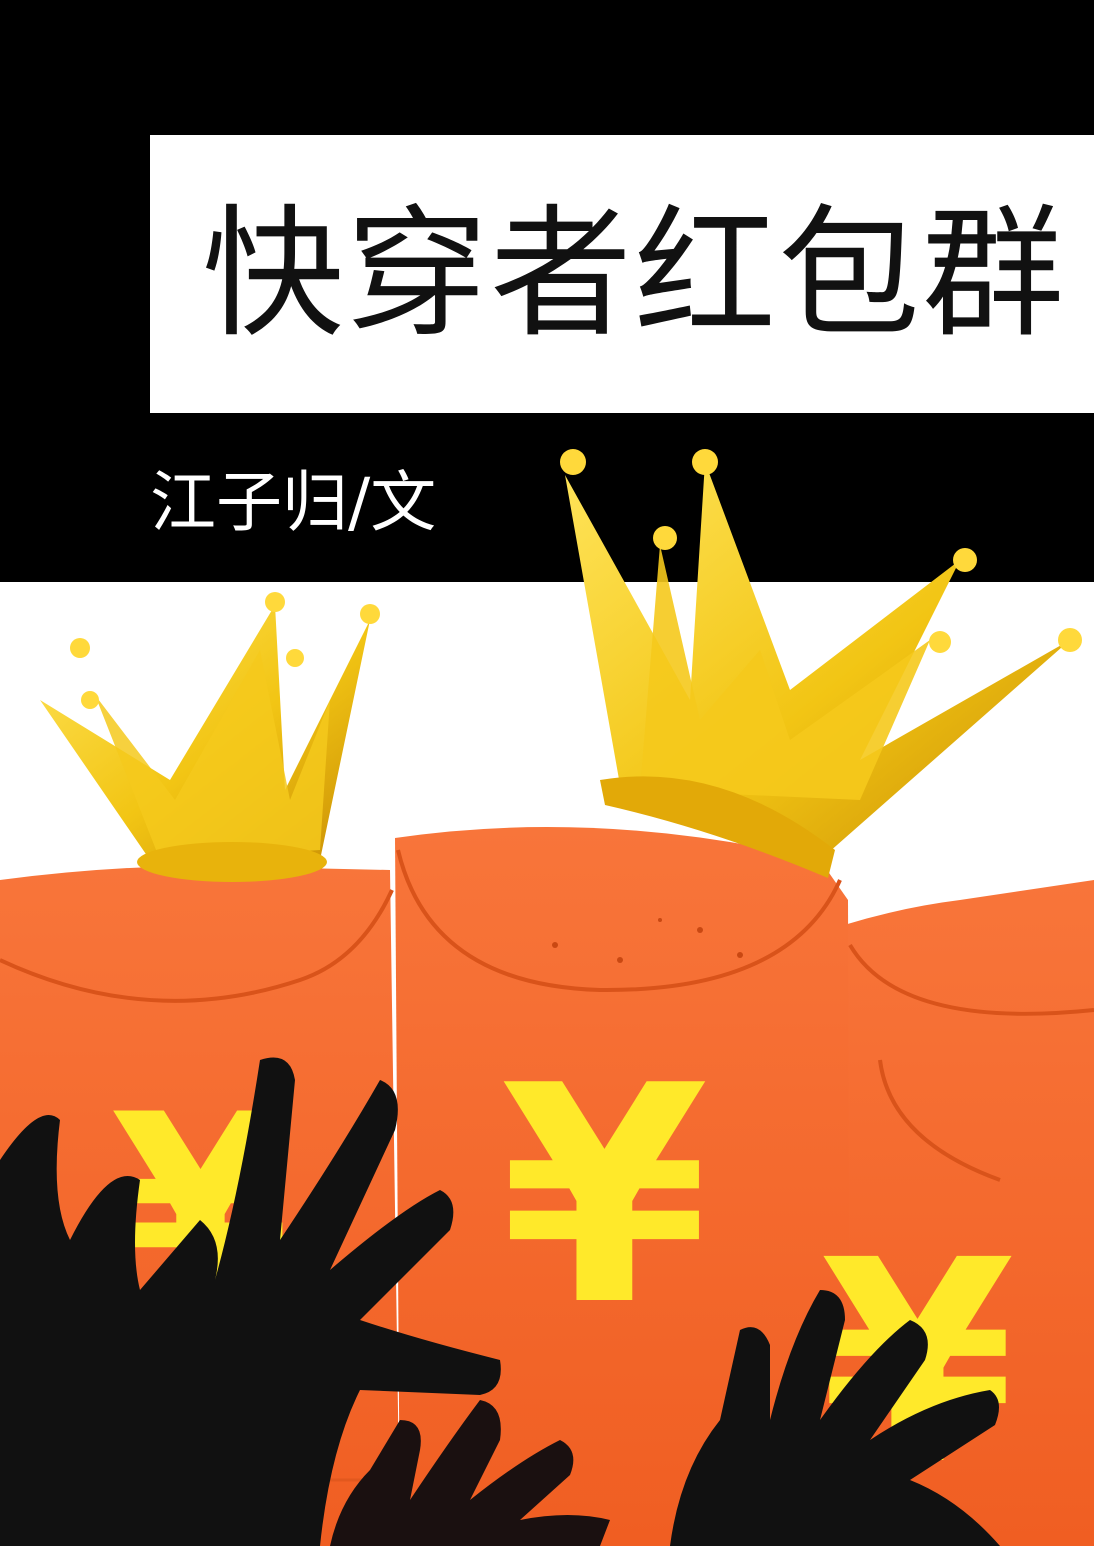  Describe the element at coordinates (634, 274) in the screenshot. I see `book-title: 快穿者红包群` at that location.